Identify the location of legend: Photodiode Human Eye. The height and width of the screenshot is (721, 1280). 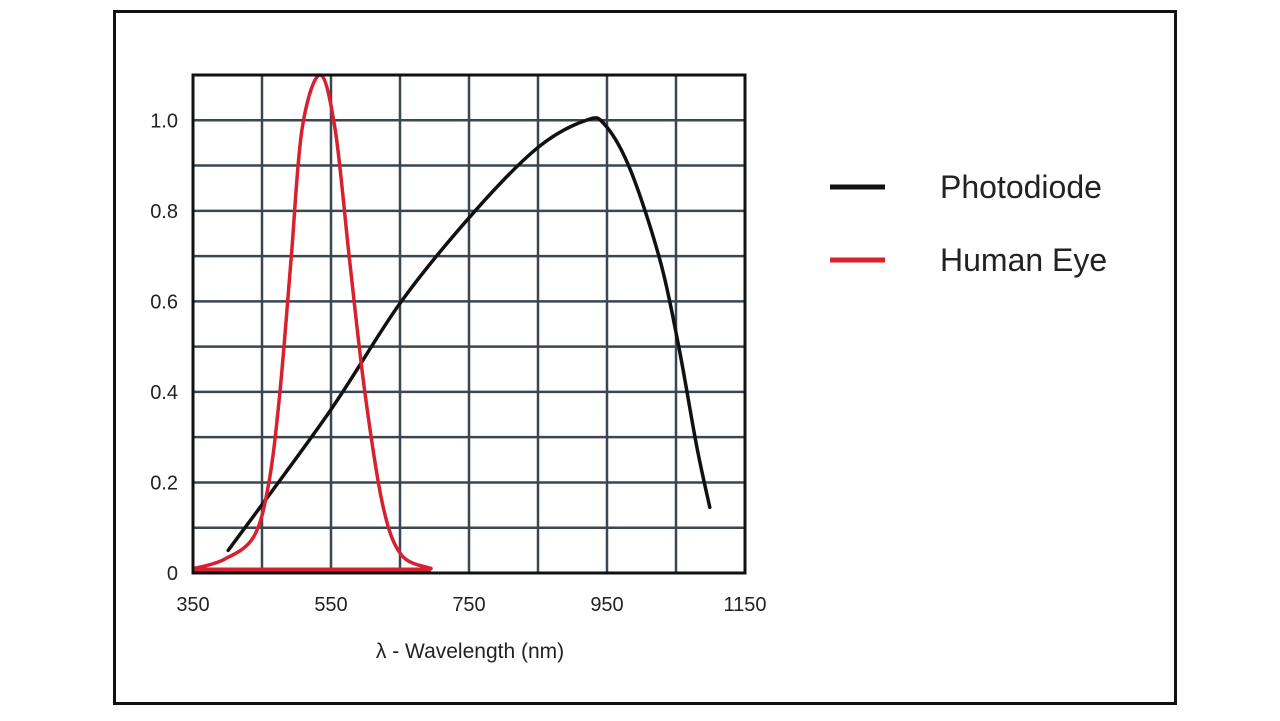
(968, 223).